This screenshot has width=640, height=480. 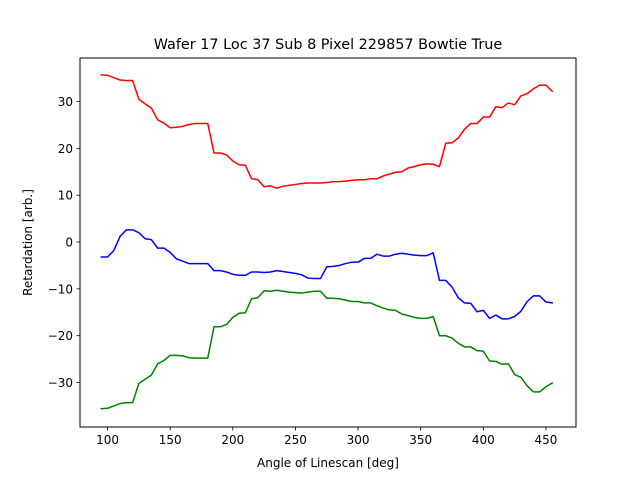 What do you see at coordinates (295, 440) in the screenshot?
I see `x-tick-label: 250` at bounding box center [295, 440].